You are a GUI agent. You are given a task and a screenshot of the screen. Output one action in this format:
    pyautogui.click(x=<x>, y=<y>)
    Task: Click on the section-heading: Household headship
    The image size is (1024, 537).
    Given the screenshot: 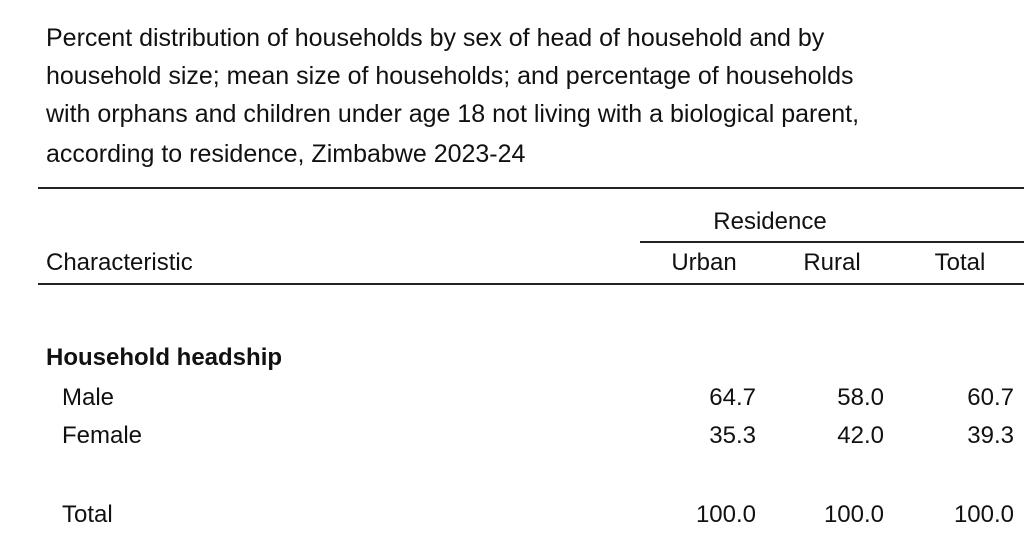 What is the action you would take?
    pyautogui.click(x=164, y=357)
    